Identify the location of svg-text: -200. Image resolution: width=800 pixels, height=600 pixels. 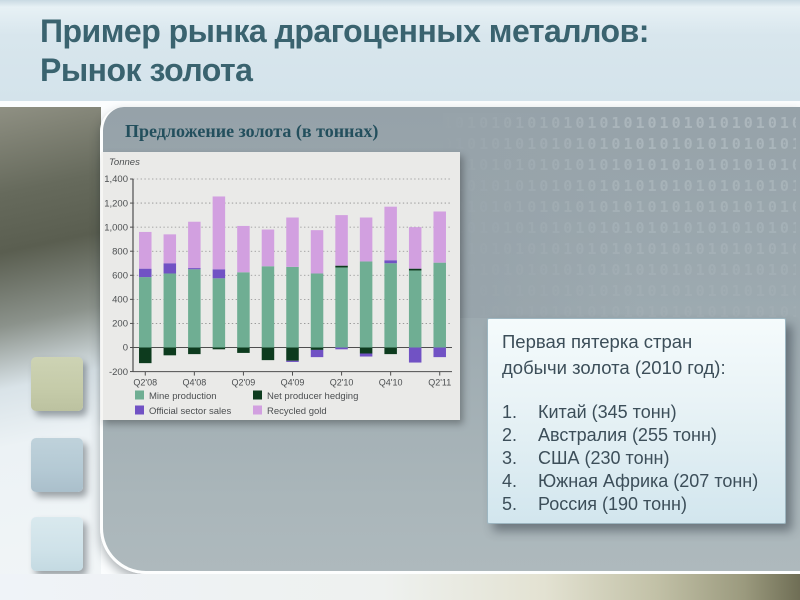
(118, 372).